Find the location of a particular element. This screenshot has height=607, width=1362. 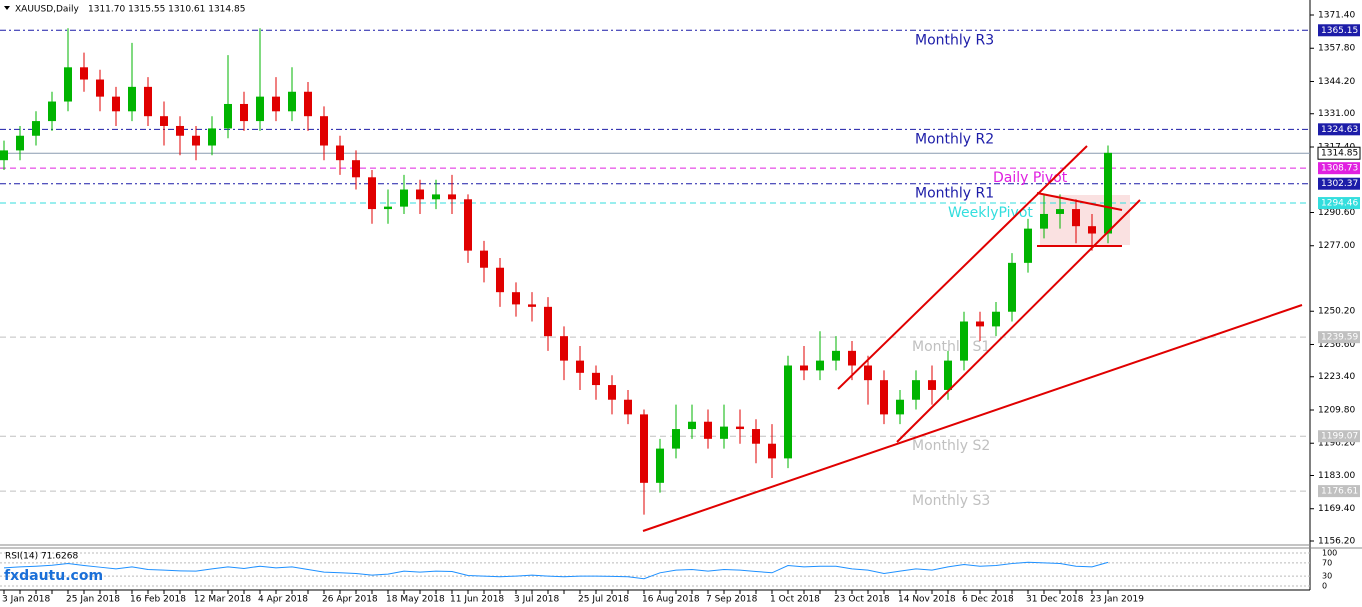

level-name: Monthly S3 is located at coordinates (951, 501).